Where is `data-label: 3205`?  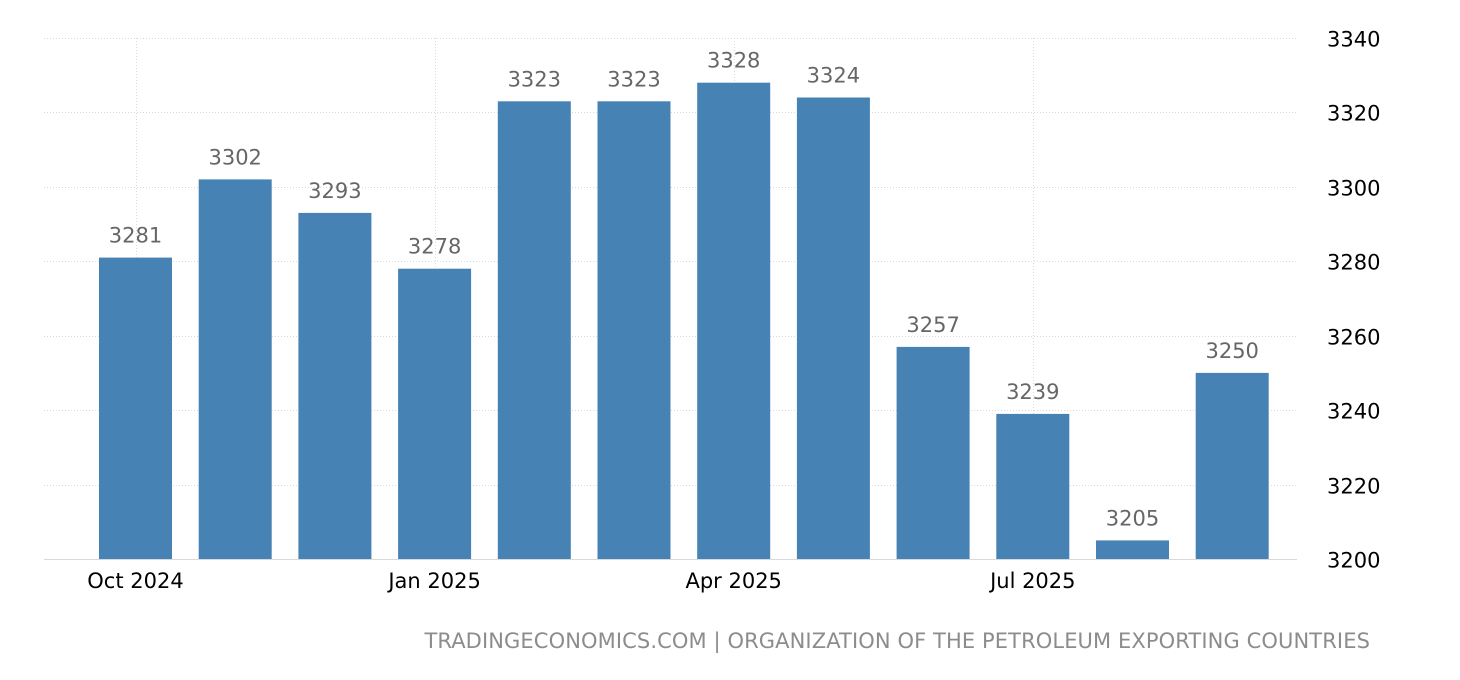 data-label: 3205 is located at coordinates (1132, 518).